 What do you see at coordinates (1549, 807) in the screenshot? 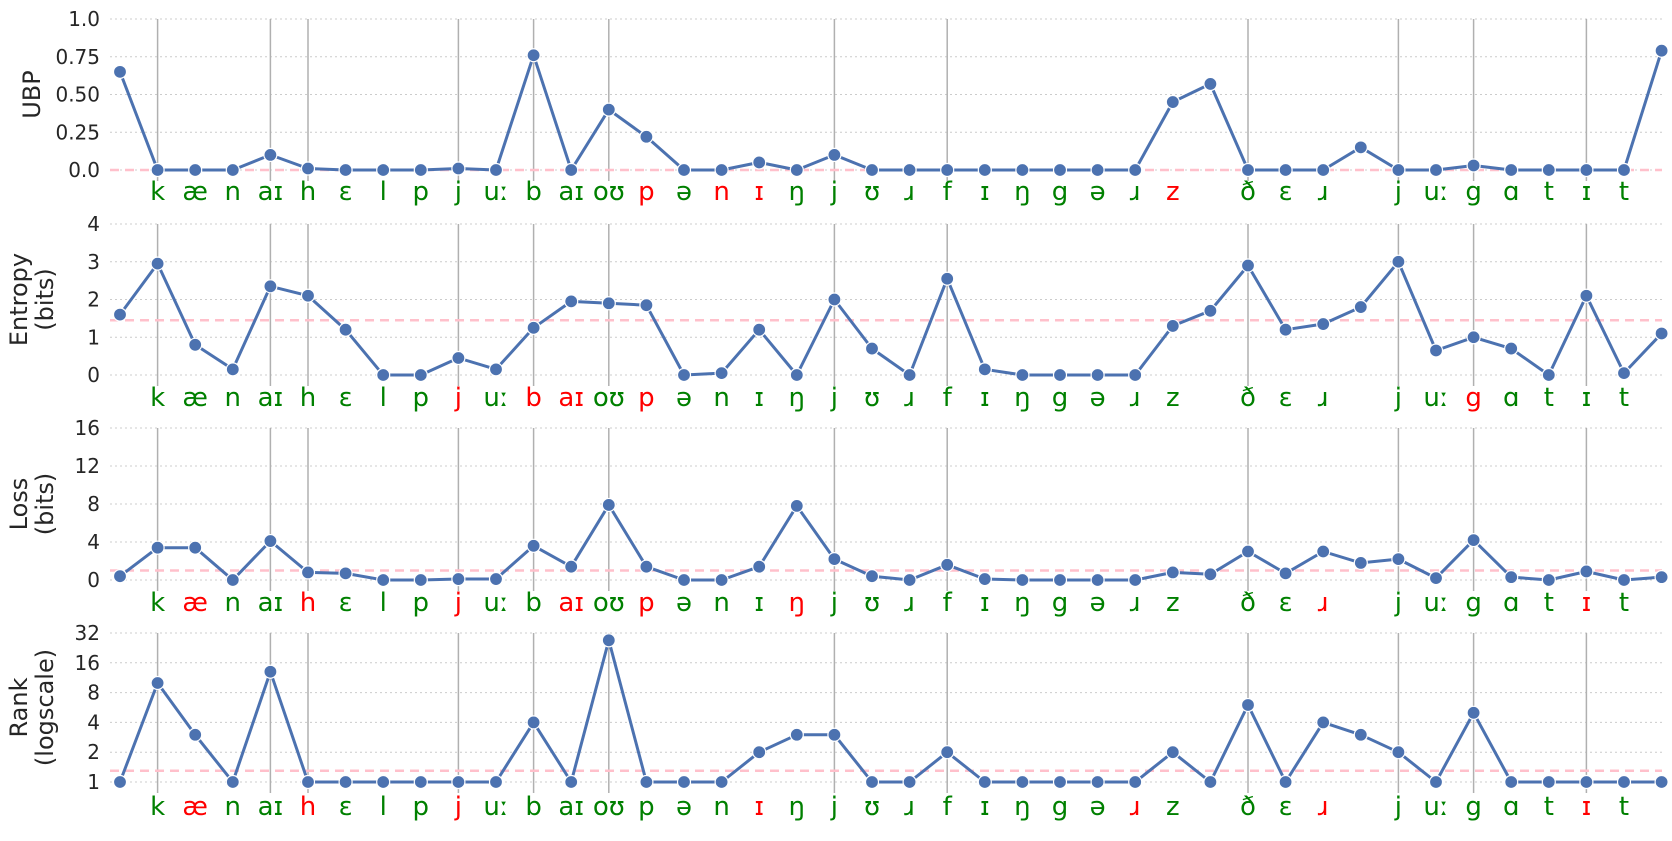
I see `phone-label: t` at bounding box center [1549, 807].